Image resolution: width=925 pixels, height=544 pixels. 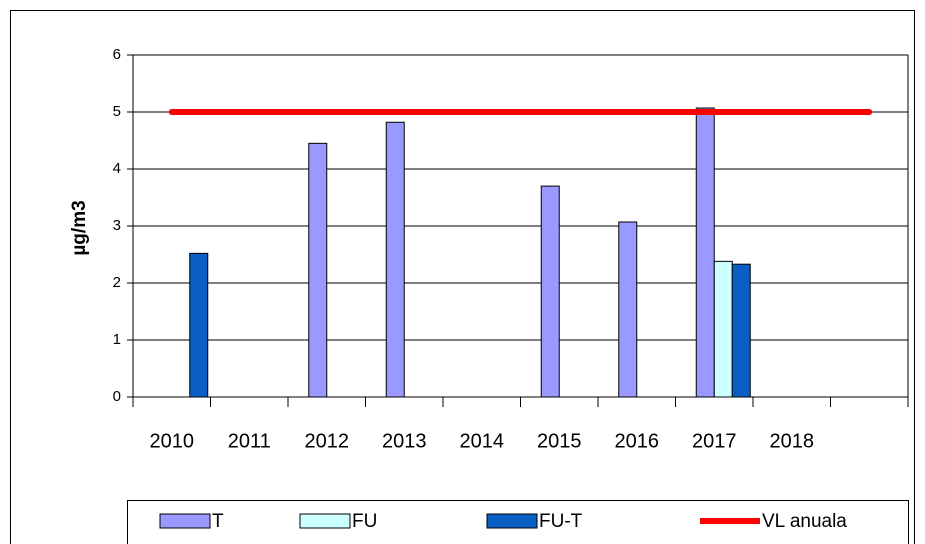 What do you see at coordinates (714, 441) in the screenshot?
I see `x-tick-label: 2017` at bounding box center [714, 441].